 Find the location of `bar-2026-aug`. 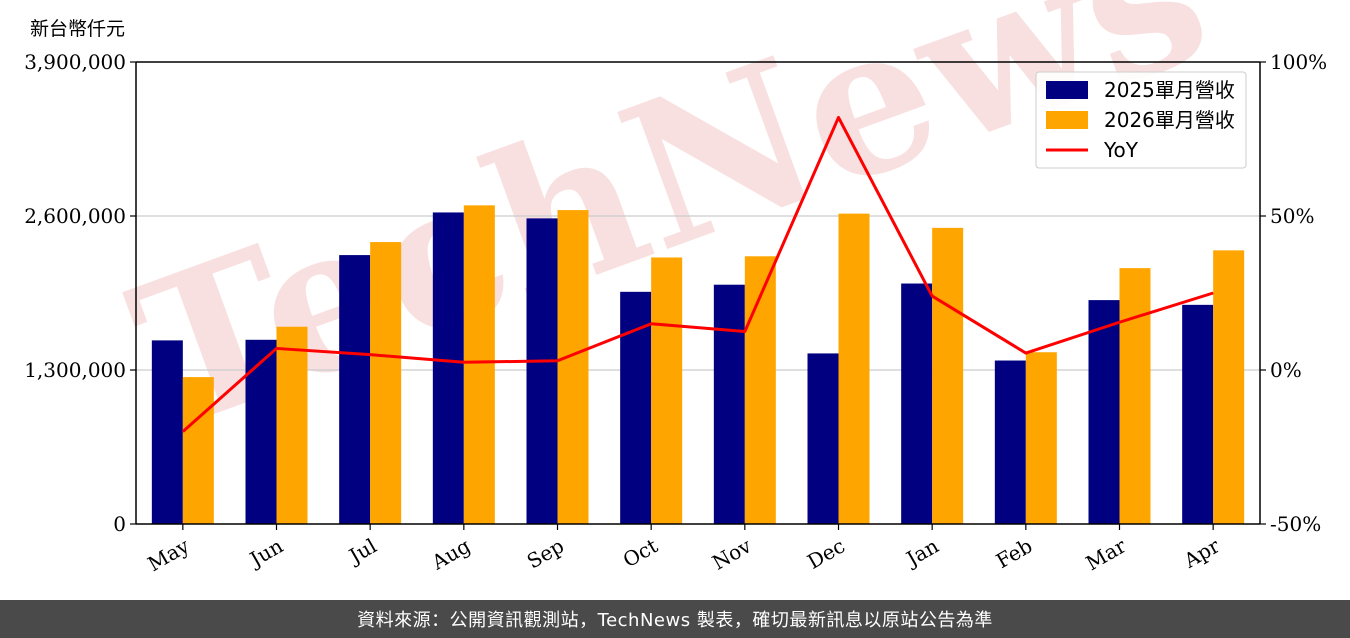

bar-2026-aug is located at coordinates (479, 365).